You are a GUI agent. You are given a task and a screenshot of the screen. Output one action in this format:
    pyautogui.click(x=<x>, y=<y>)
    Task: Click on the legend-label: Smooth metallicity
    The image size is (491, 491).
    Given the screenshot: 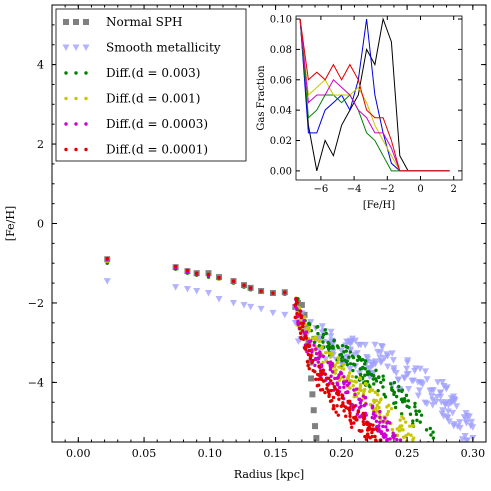 What is the action you would take?
    pyautogui.click(x=163, y=48)
    